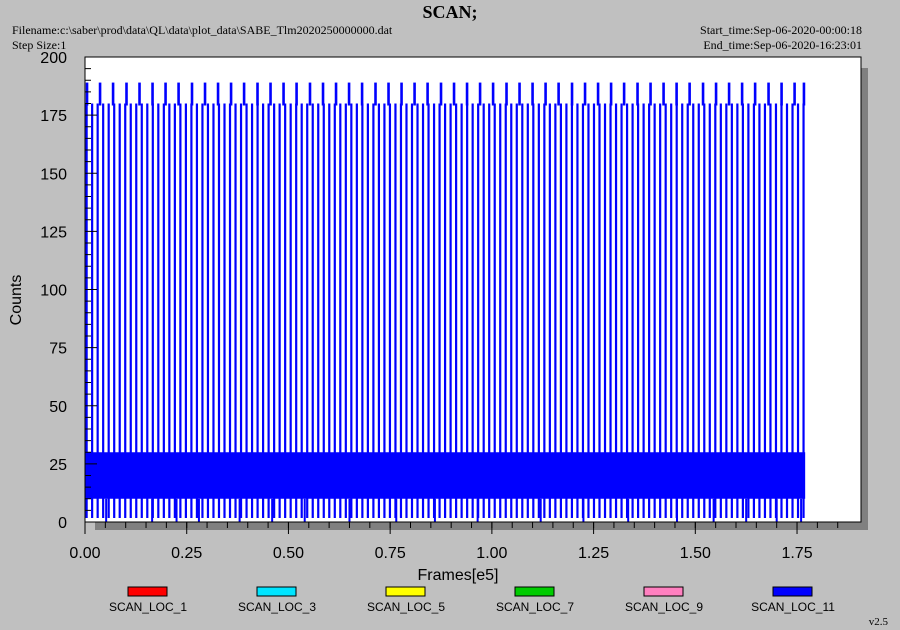  What do you see at coordinates (68, 291) in the screenshot?
I see `y-axis: 0 25 50 75 100 125 150 175 200` at bounding box center [68, 291].